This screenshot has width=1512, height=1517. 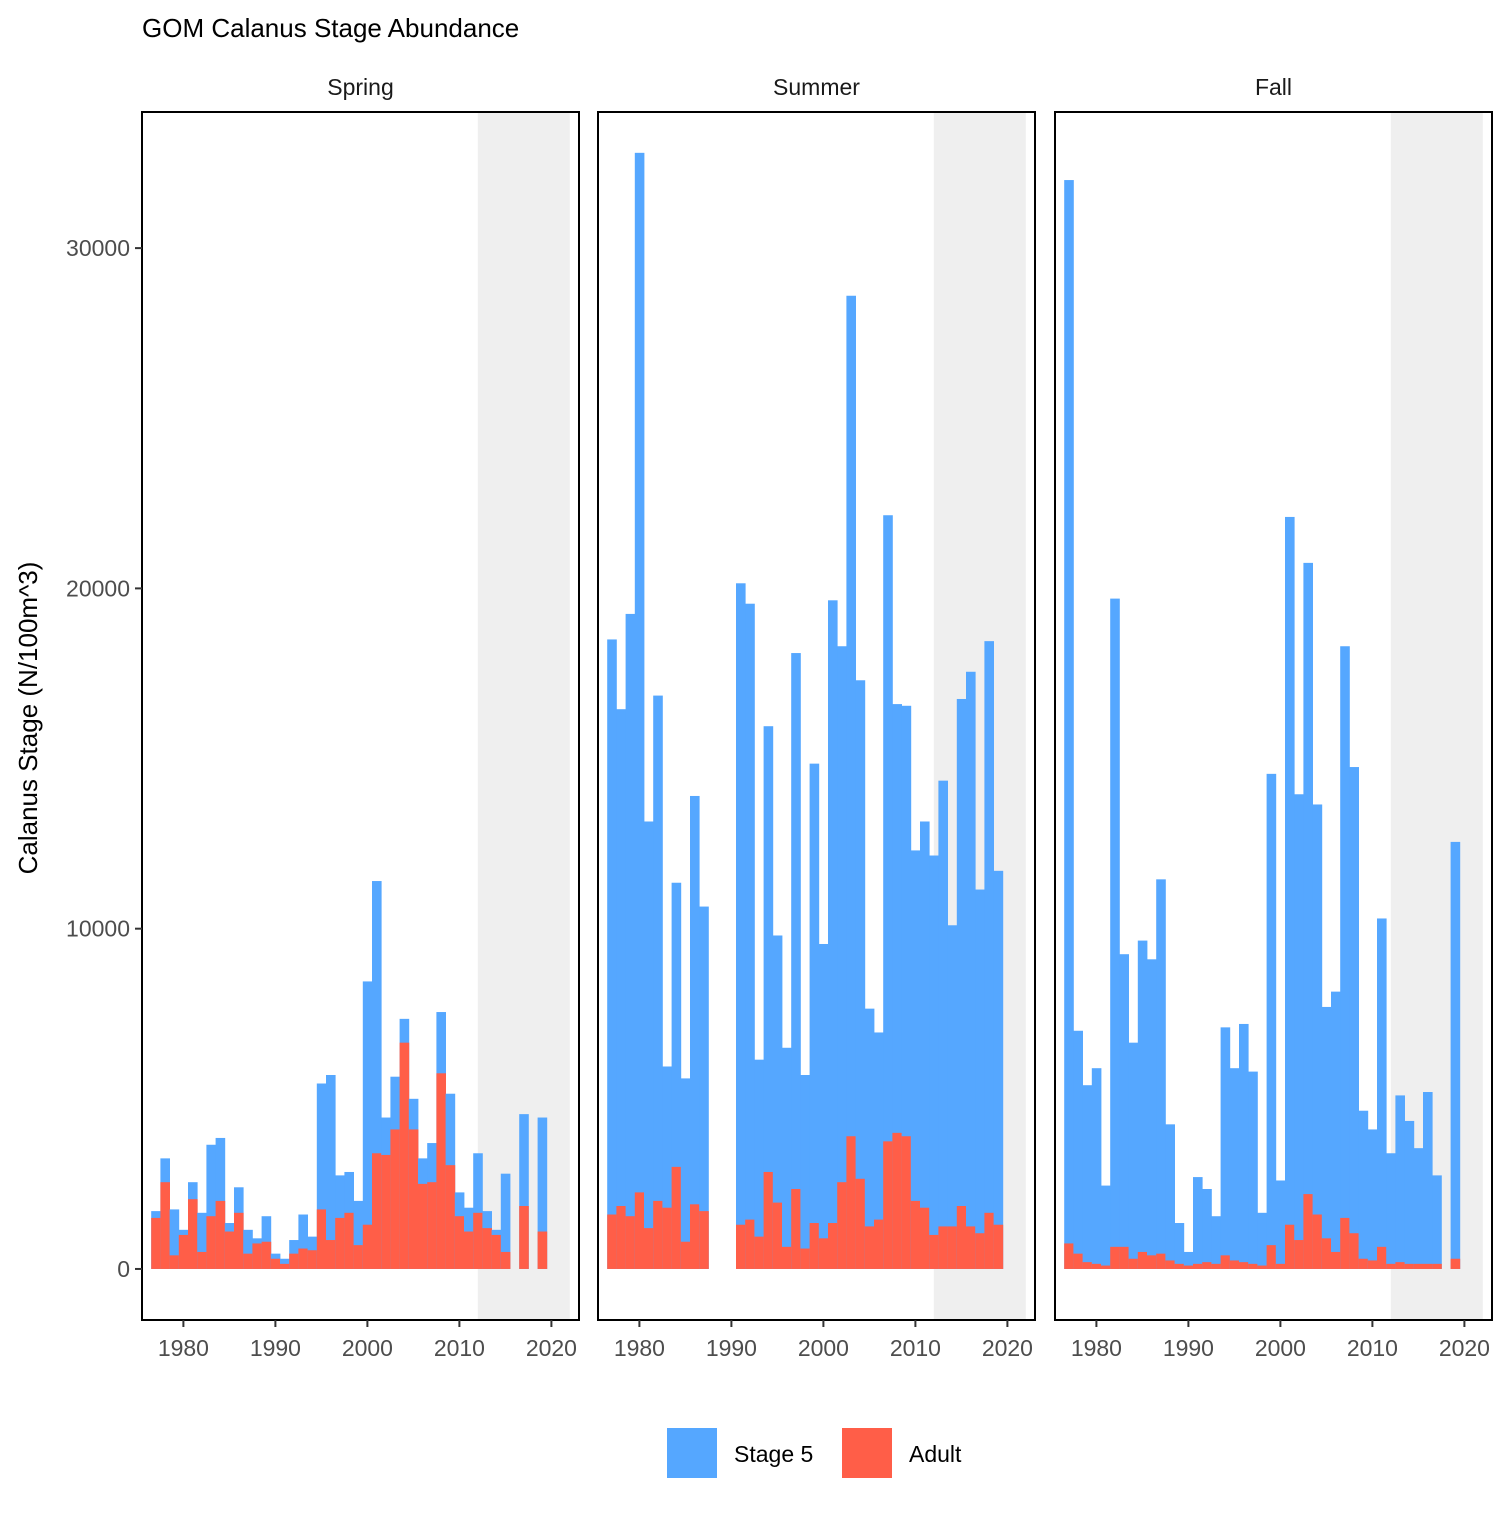 I want to click on bar-stage5-2002, so click(x=842, y=957).